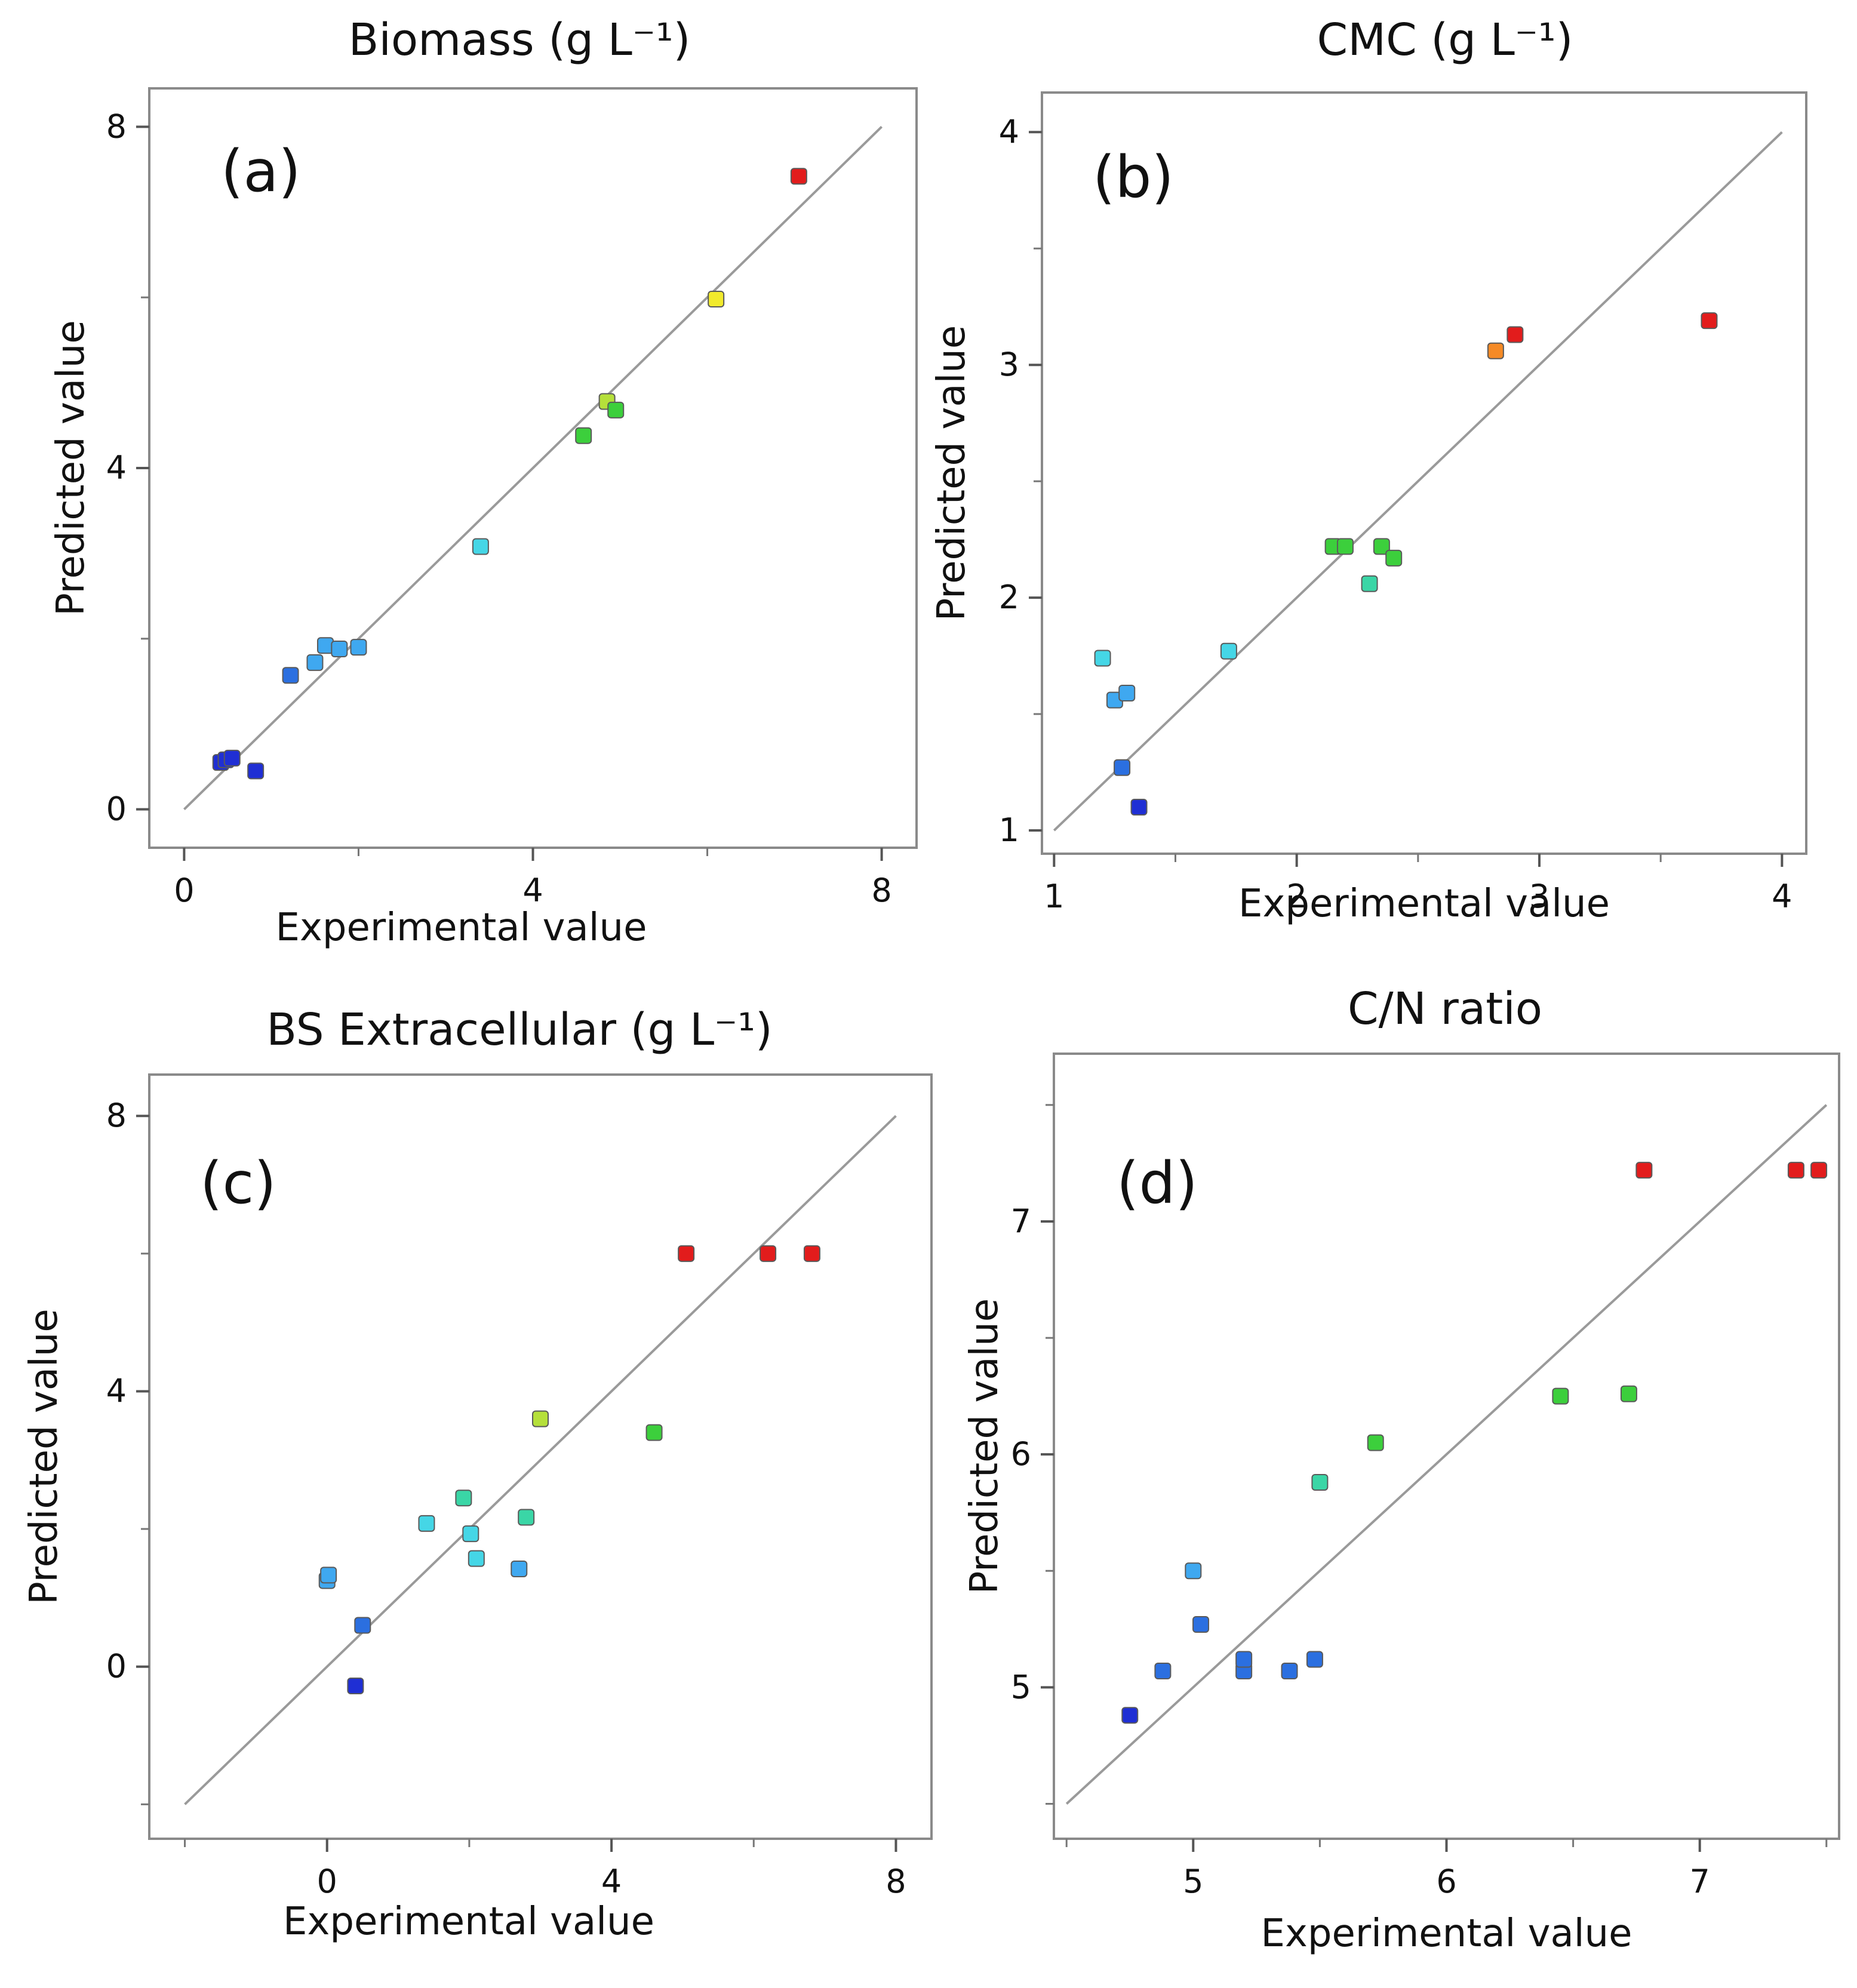  I want to click on chart-title: CMC (g L⁻¹), so click(1445, 40).